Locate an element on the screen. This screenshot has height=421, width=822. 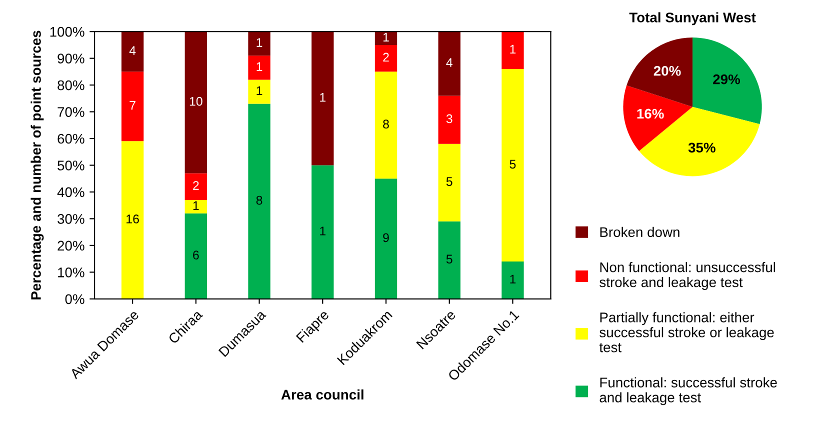
annotation: 6 is located at coordinates (196, 255).